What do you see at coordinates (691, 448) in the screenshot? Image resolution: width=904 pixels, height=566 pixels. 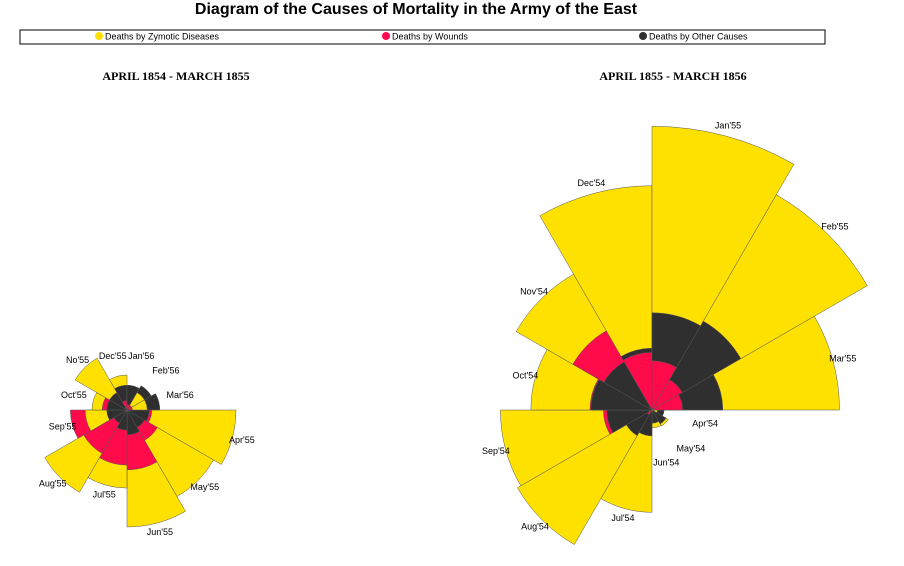 I see `category-label: May'54` at bounding box center [691, 448].